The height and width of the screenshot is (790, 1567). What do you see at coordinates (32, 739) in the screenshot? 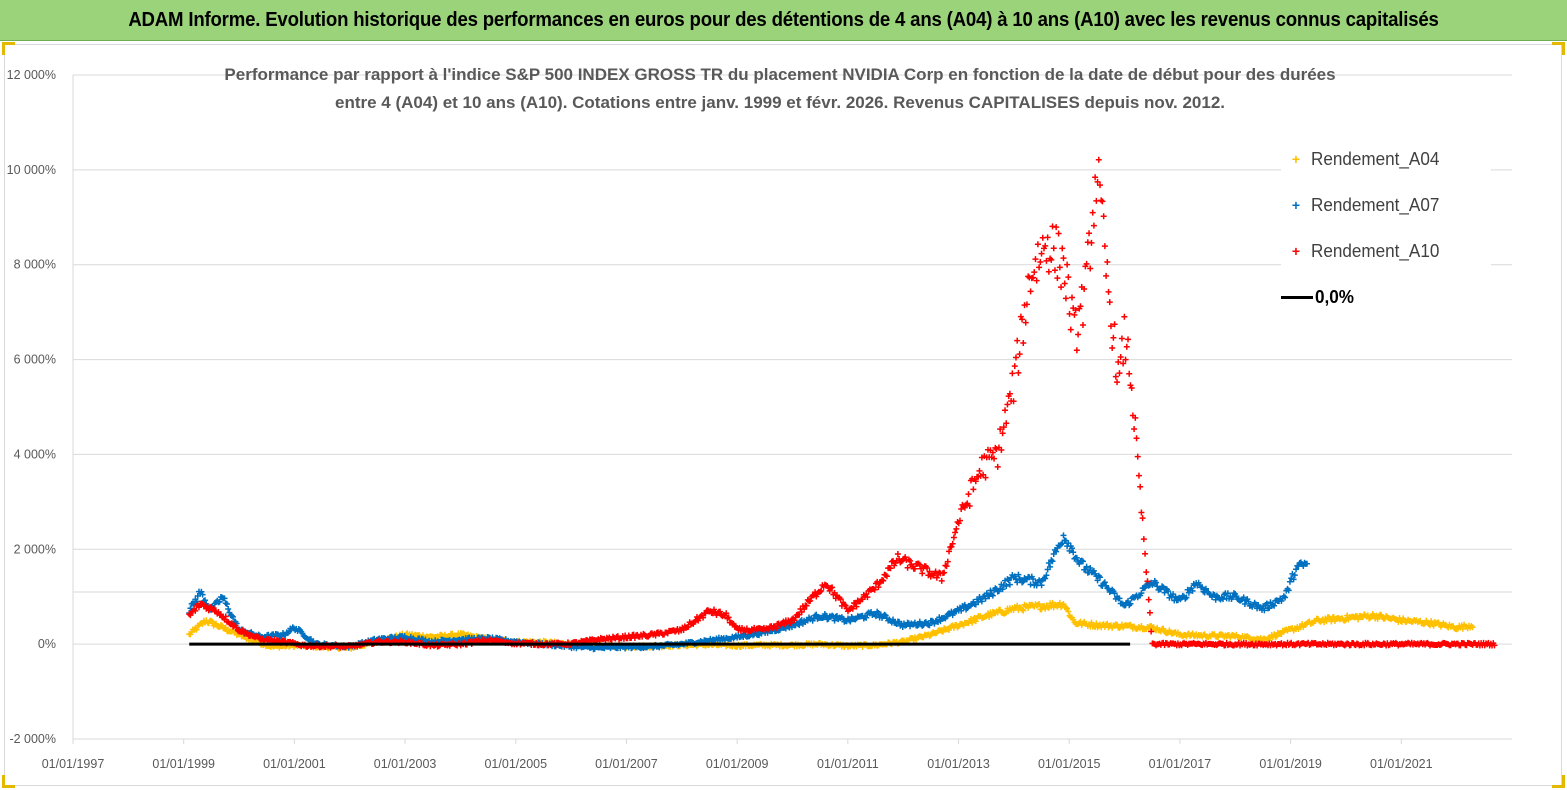
I see `y-tick-label: -2 000%` at bounding box center [32, 739].